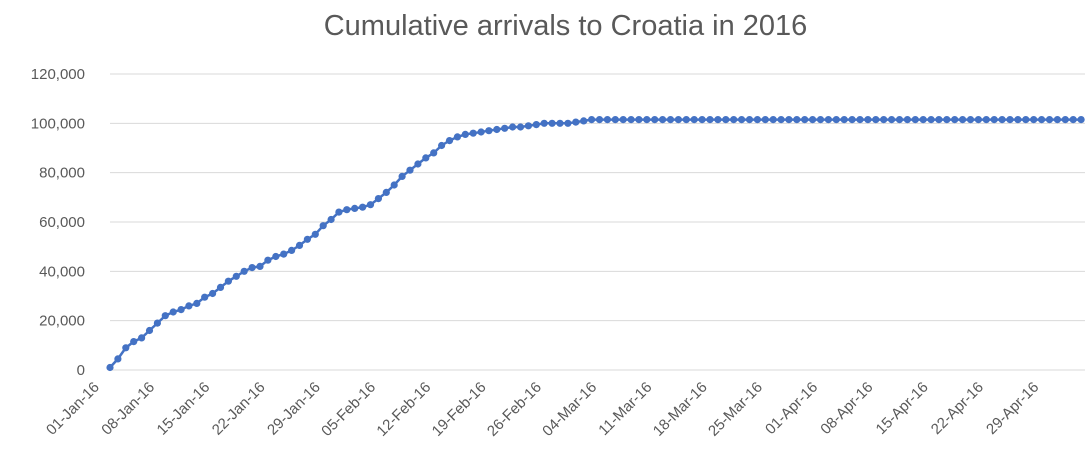 This screenshot has width=1089, height=466. What do you see at coordinates (680, 409) in the screenshot?
I see `x-tick-label: 18-Mar-16` at bounding box center [680, 409].